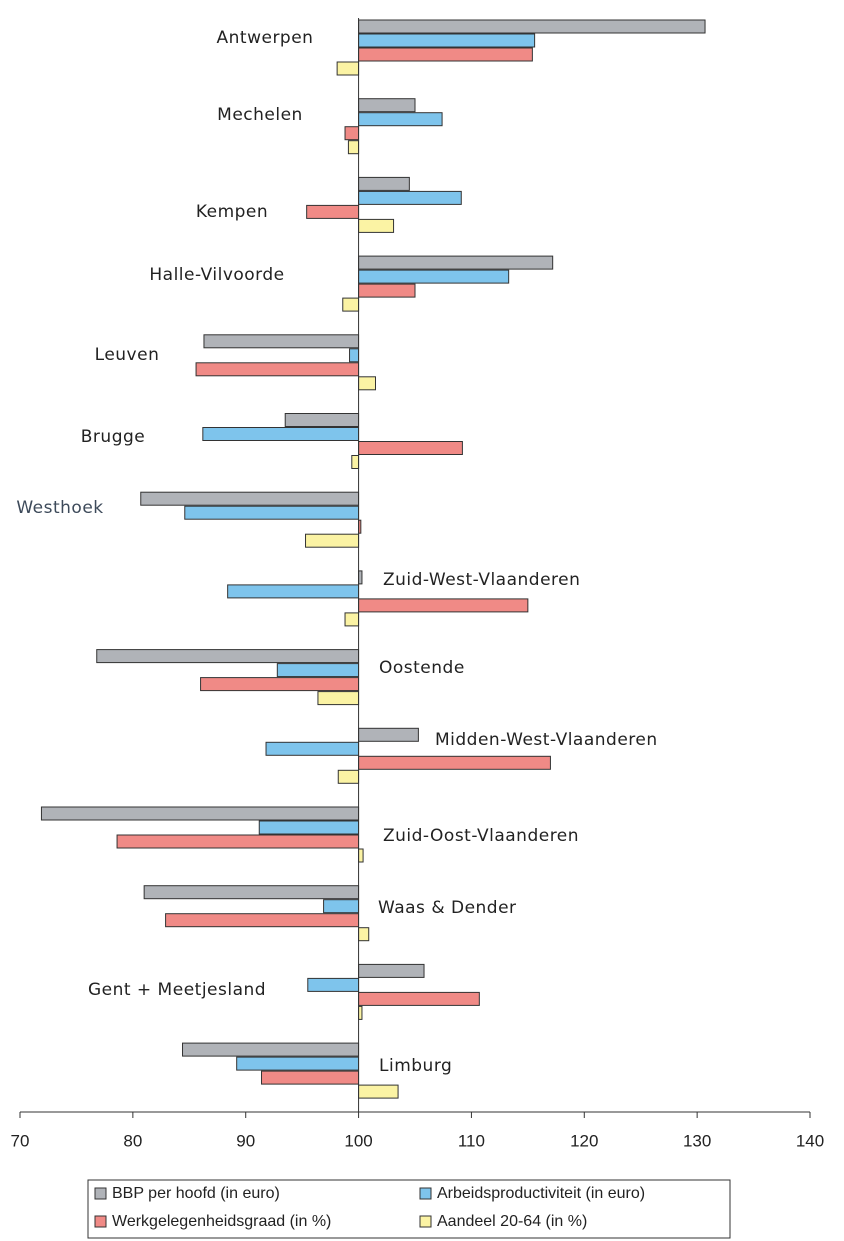  Describe the element at coordinates (481, 836) in the screenshot. I see `category-label: Zuid-Oost-Vlaanderen` at that location.